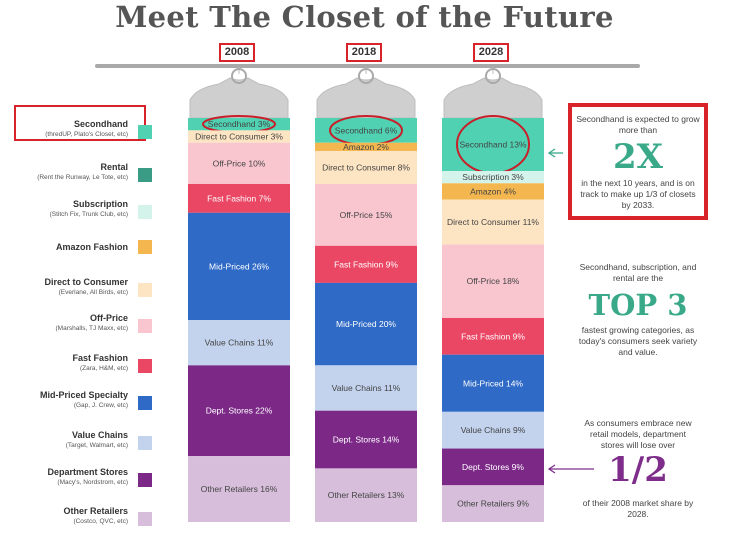  What do you see at coordinates (638, 124) in the screenshot?
I see `callout-secondhand-pre: Secondhand is expected to grow more than` at bounding box center [638, 124].